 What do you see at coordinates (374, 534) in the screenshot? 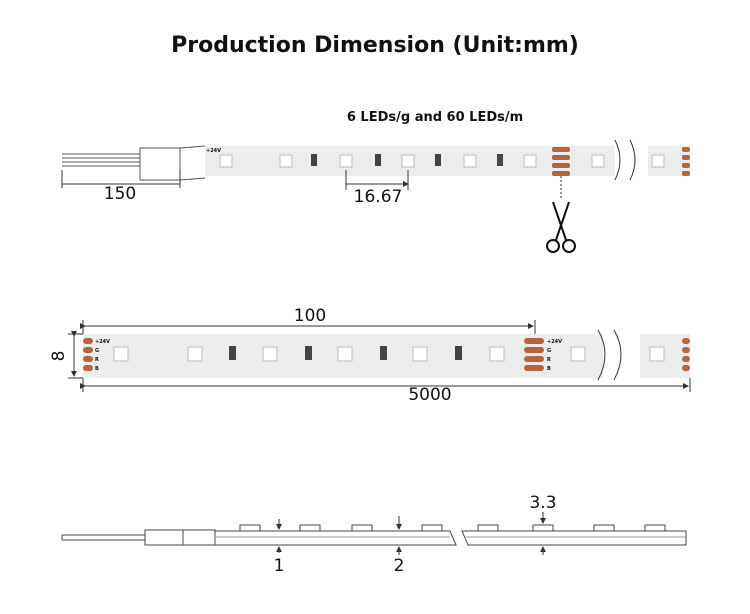
I see `side-view: 1 2 3.3` at bounding box center [374, 534].